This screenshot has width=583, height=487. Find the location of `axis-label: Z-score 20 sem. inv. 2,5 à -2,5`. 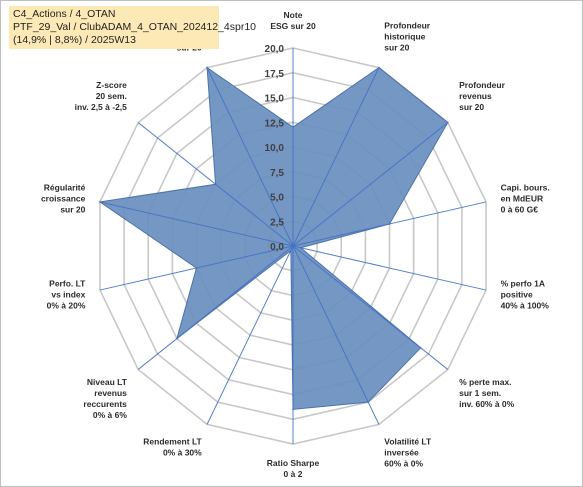

axis-label: Z-score 20 sem. inv. 2,5 à -2,5 is located at coordinates (101, 96).